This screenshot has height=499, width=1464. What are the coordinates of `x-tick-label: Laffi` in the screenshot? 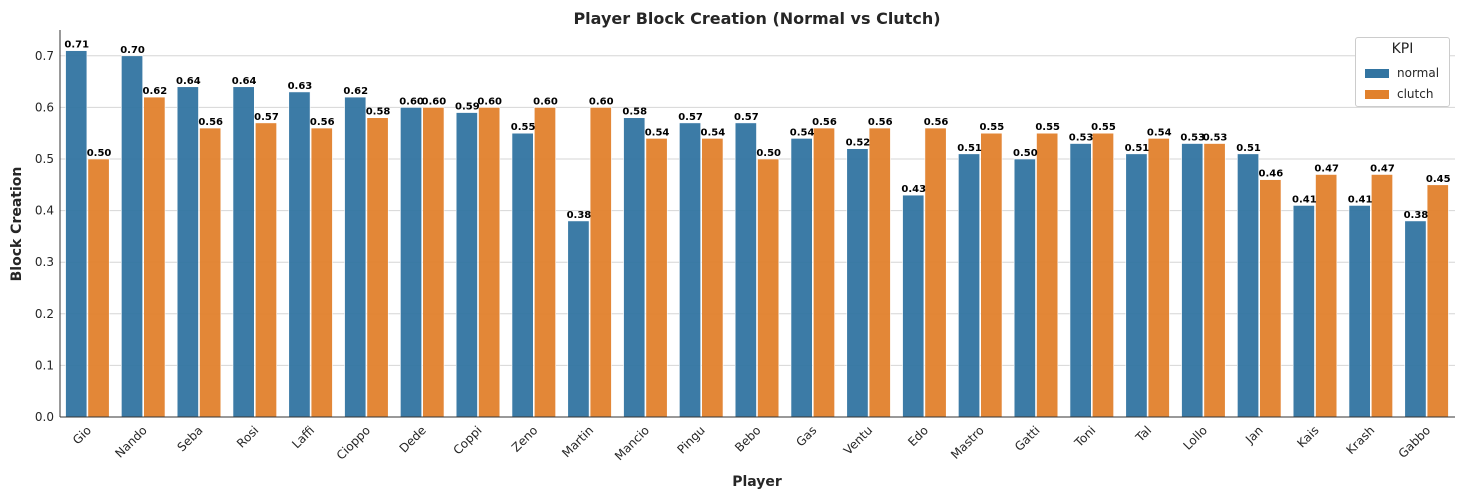 It's located at (303, 437).